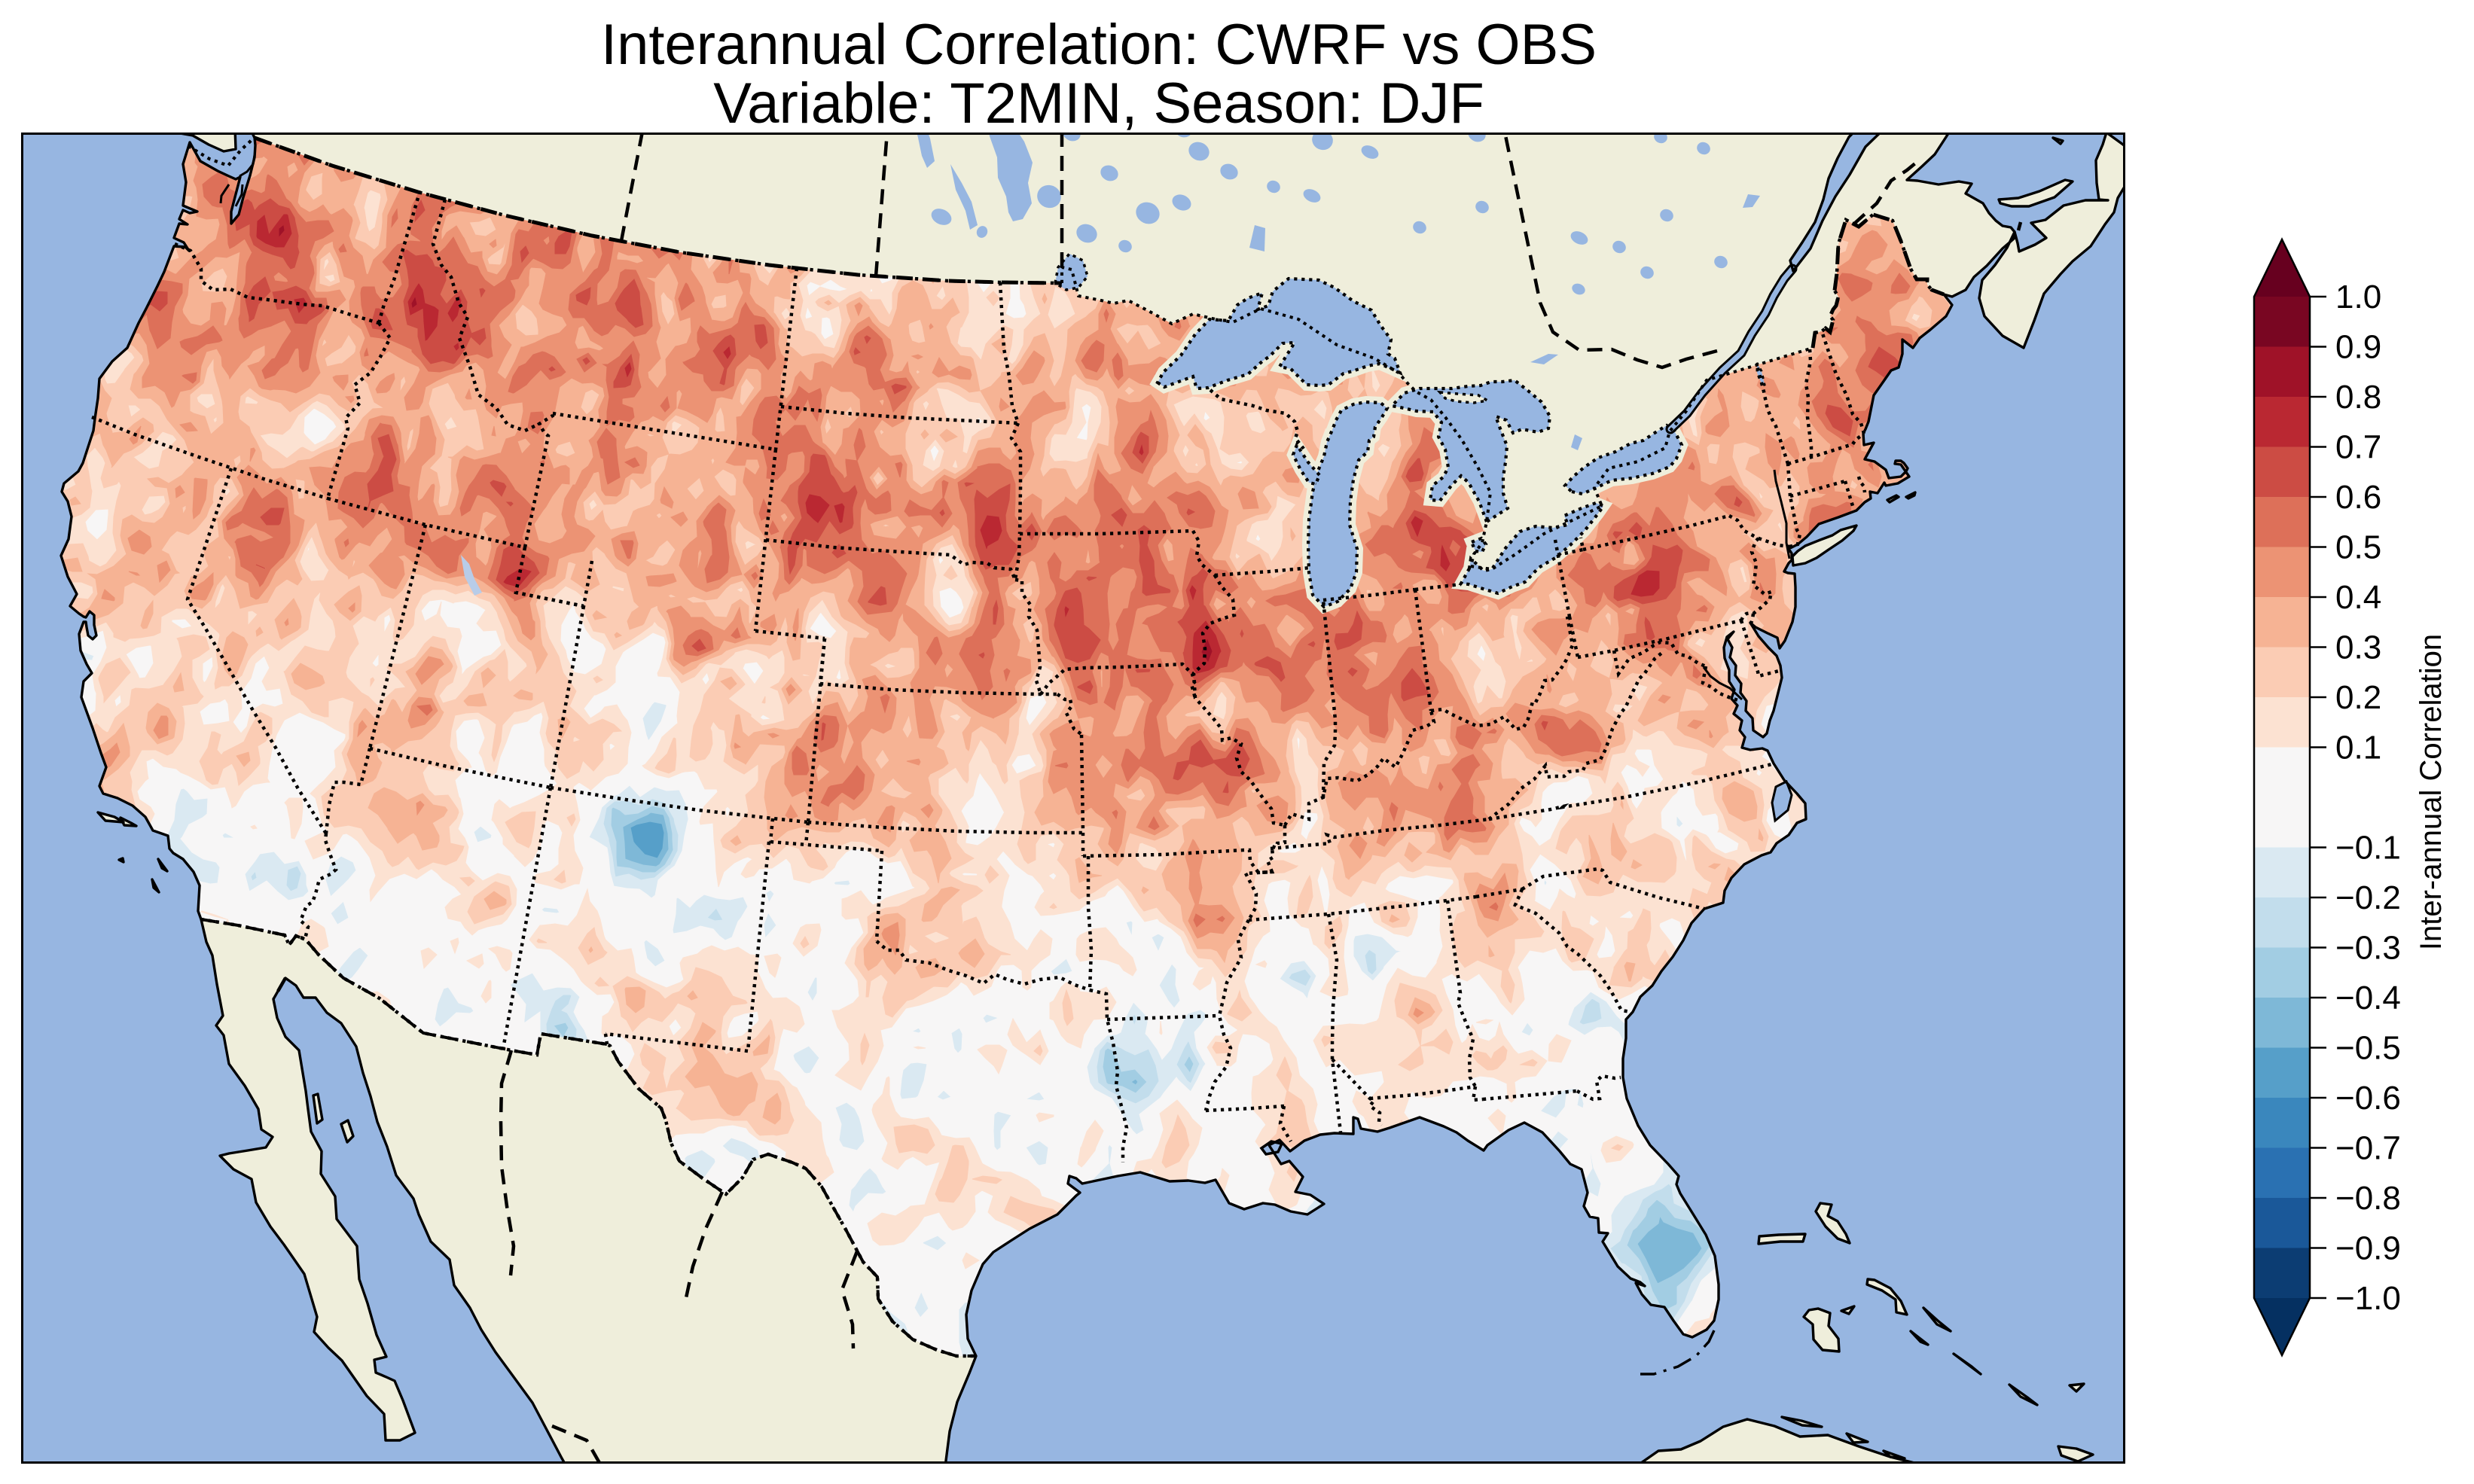  Describe the element at coordinates (2431, 792) in the screenshot. I see `svg-text: Inter-annual Correlation` at that location.